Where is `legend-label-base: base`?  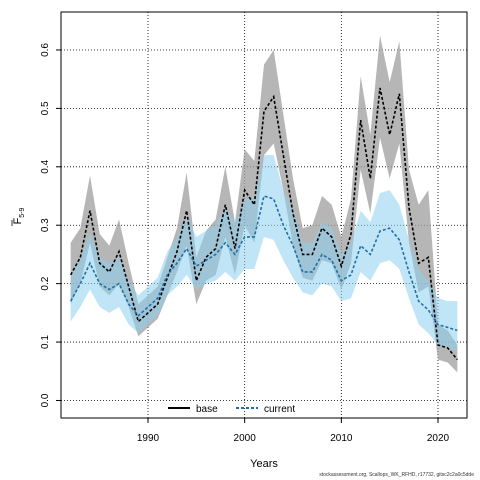
legend-label-base: base is located at coordinates (207, 409).